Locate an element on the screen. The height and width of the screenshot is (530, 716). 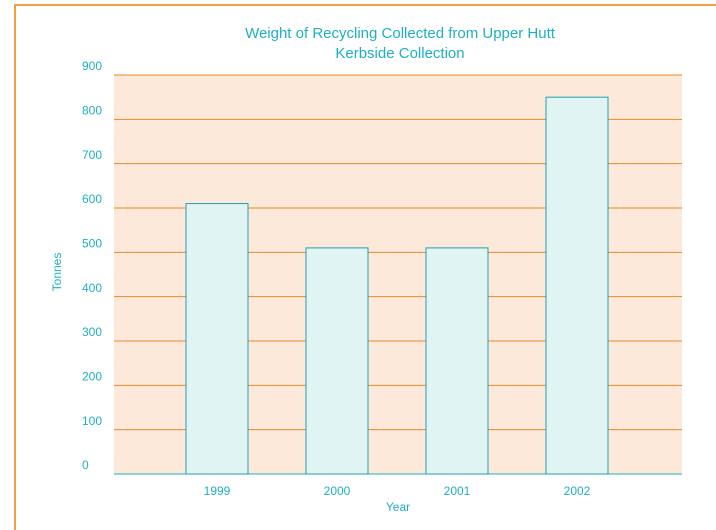
x-tick-label: 1999 is located at coordinates (217, 491).